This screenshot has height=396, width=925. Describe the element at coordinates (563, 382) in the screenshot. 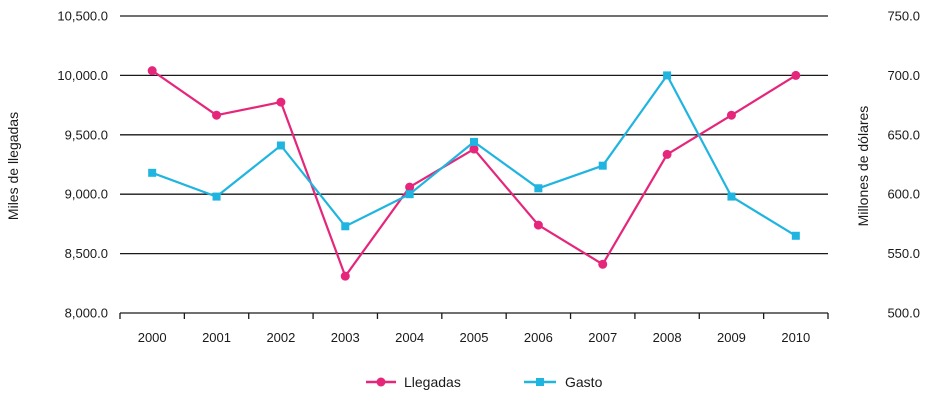

I see `legend-item-gasto: Gasto` at that location.